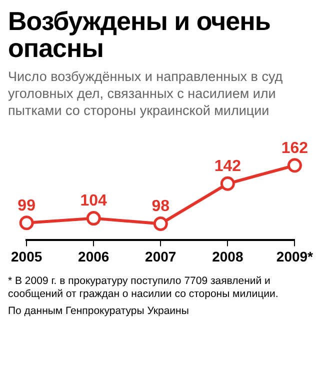  What do you see at coordinates (295, 256) in the screenshot?
I see `x-tick-label: 2009*` at bounding box center [295, 256].